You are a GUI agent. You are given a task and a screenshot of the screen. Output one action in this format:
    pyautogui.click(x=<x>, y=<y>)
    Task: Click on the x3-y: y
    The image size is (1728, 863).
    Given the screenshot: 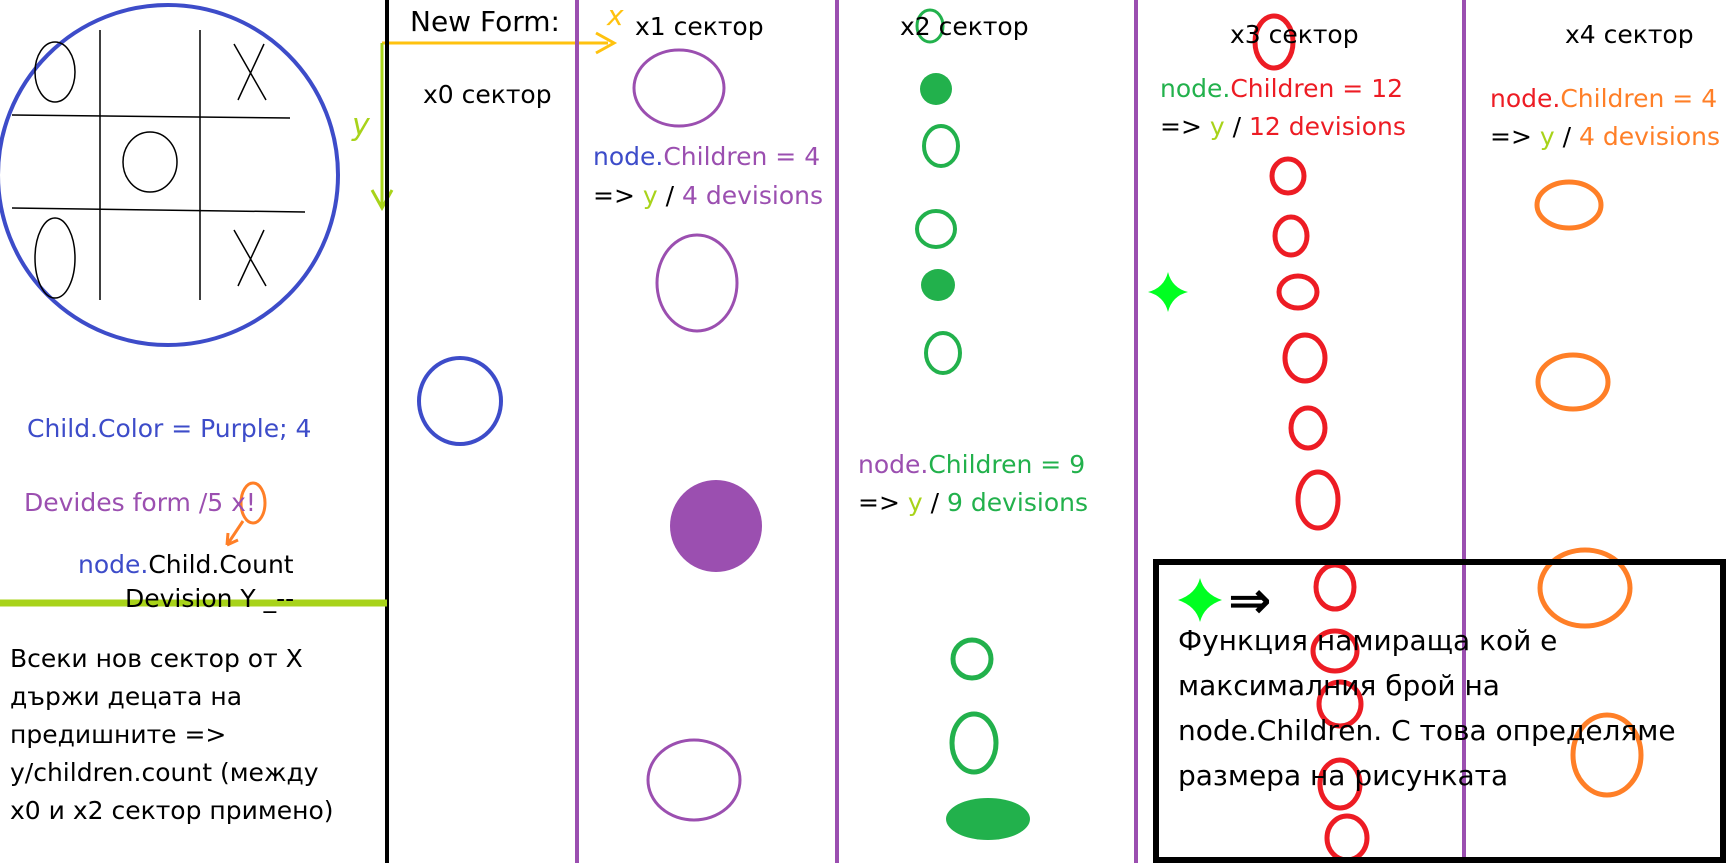 What is the action you would take?
    pyautogui.click(x=1217, y=126)
    